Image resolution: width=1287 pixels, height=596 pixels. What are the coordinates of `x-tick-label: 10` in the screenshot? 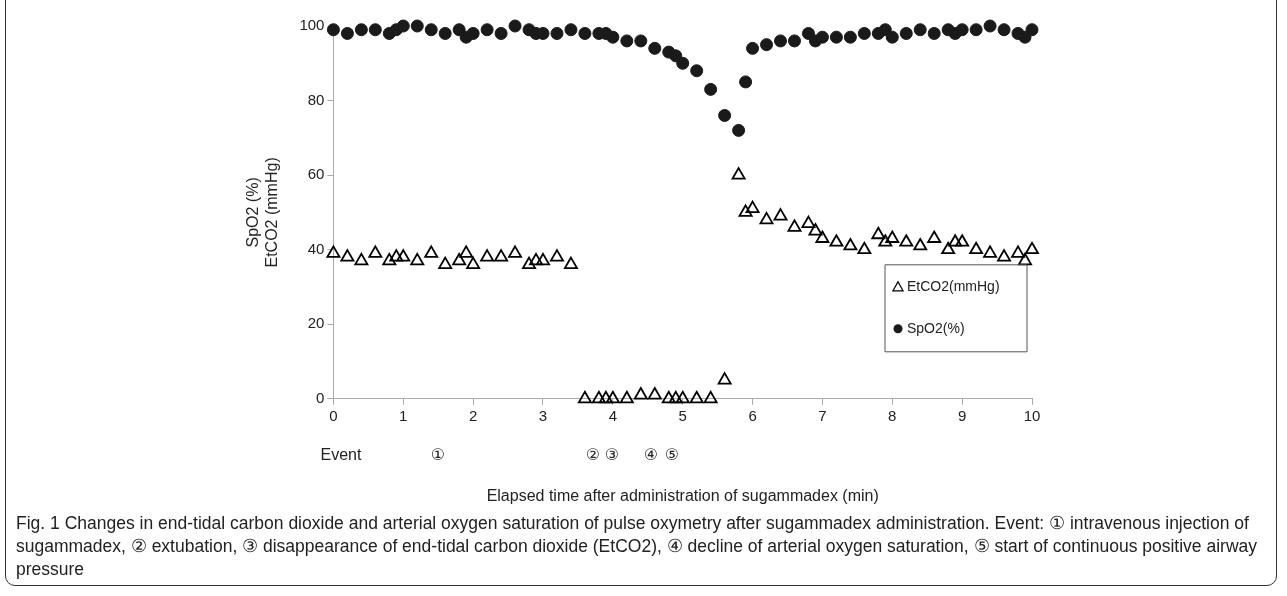 It's located at (1032, 415).